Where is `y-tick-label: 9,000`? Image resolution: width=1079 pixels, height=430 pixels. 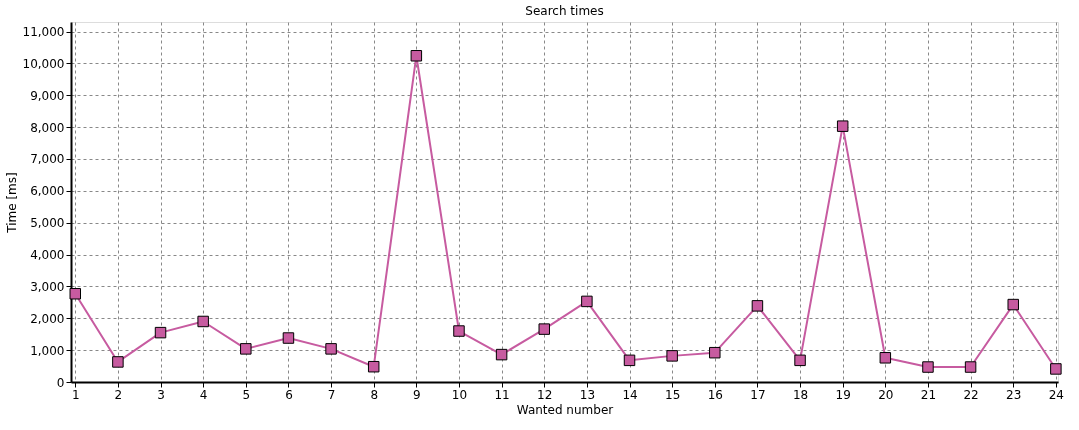
y-tick-label: 9,000 is located at coordinates (47, 95).